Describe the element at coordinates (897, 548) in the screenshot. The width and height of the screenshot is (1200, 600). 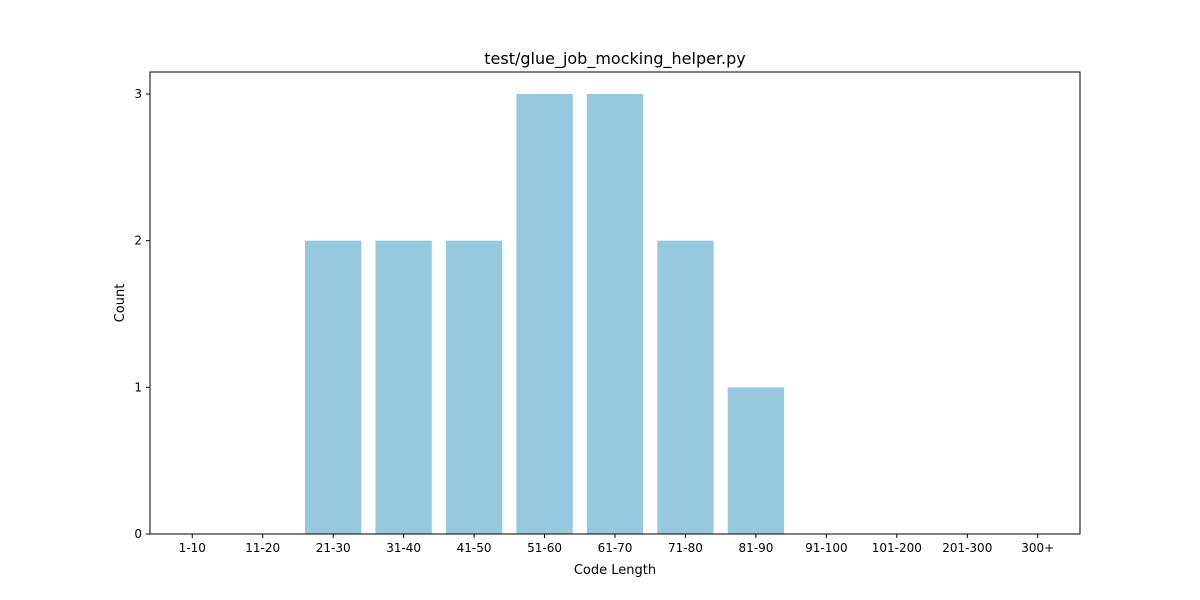
I see `x-tick-label: 101-200` at that location.